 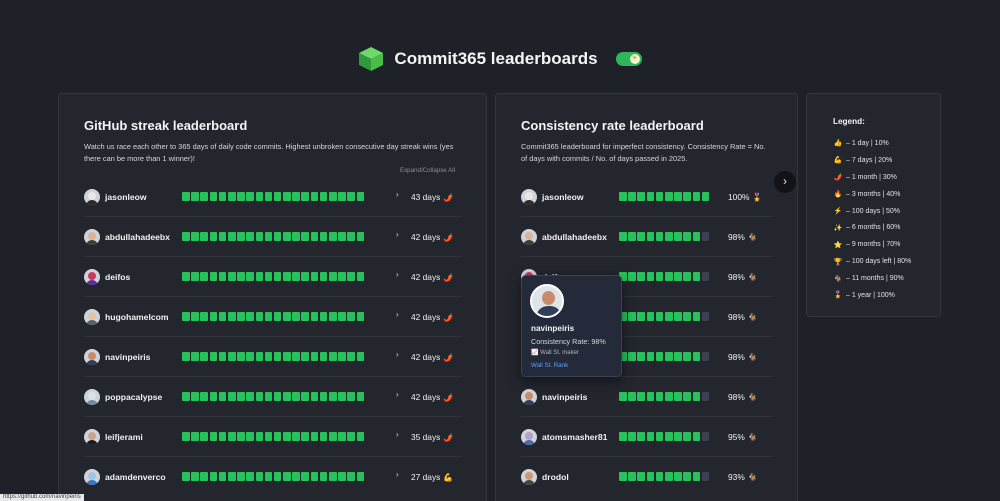 What do you see at coordinates (427, 170) in the screenshot?
I see `expand-collapse-all-button: Expand/Collapse All` at bounding box center [427, 170].